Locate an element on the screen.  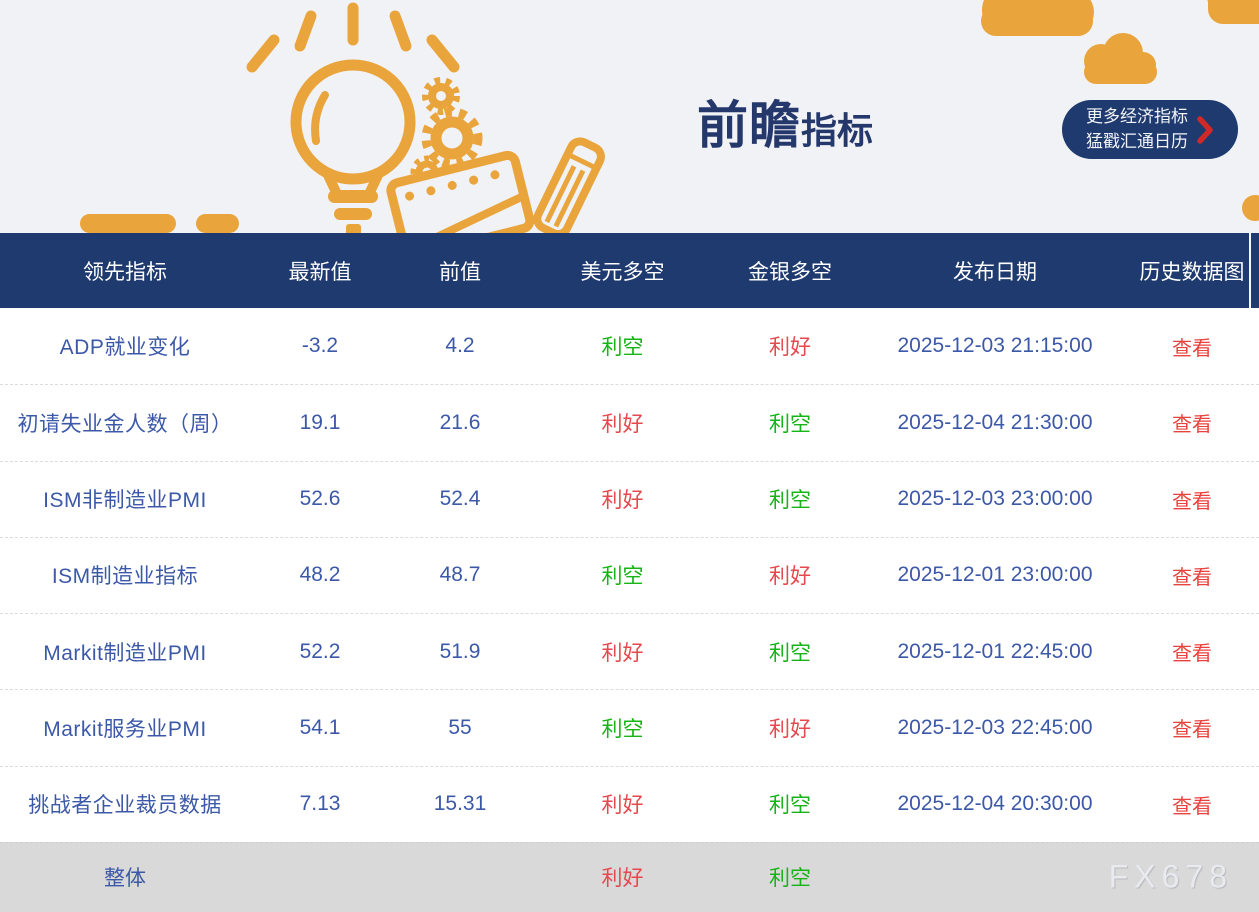
previous-value: 52.4 is located at coordinates (460, 499).